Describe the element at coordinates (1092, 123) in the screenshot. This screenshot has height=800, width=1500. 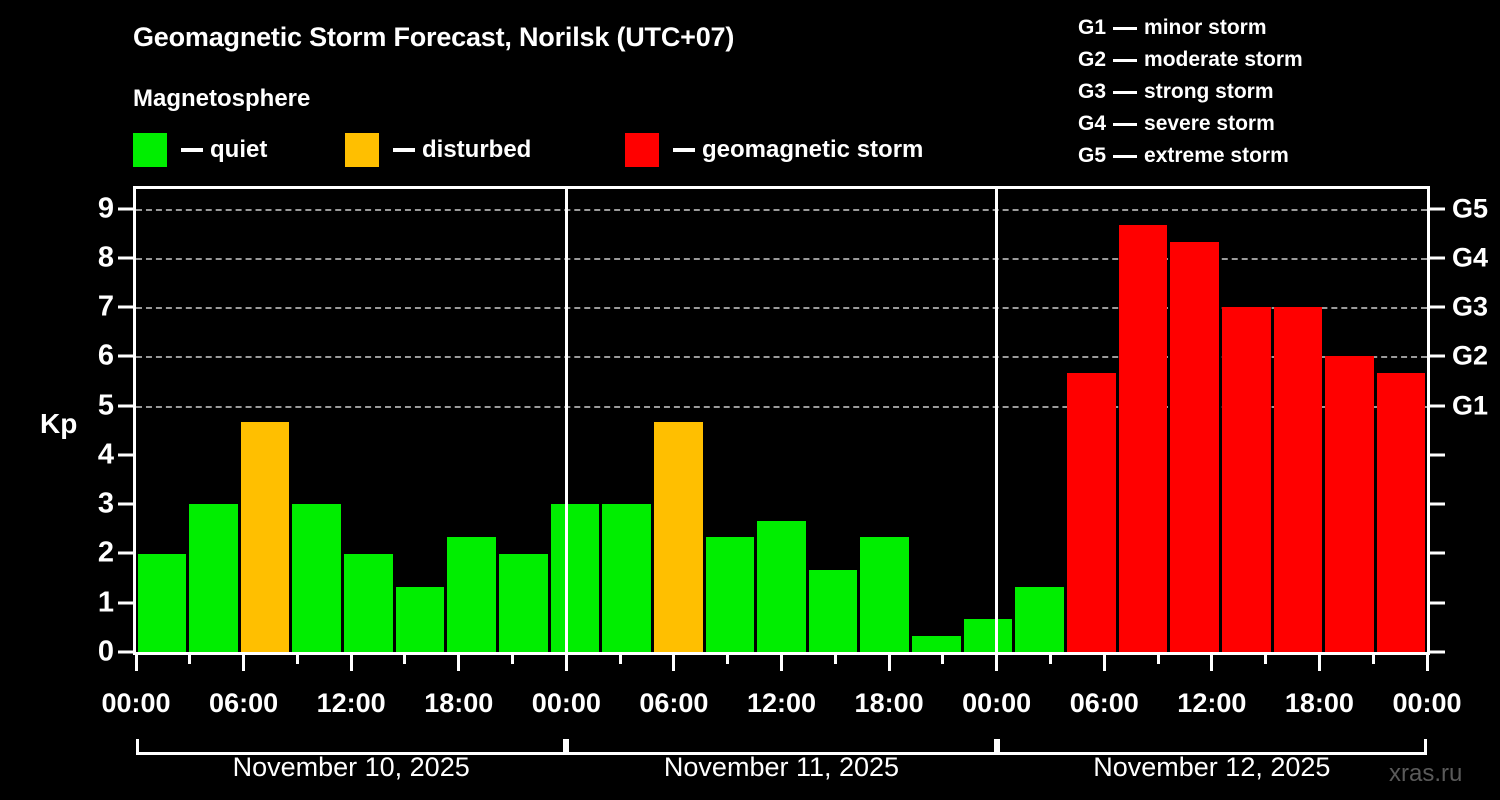
I see `g-scale-code: G4` at that location.